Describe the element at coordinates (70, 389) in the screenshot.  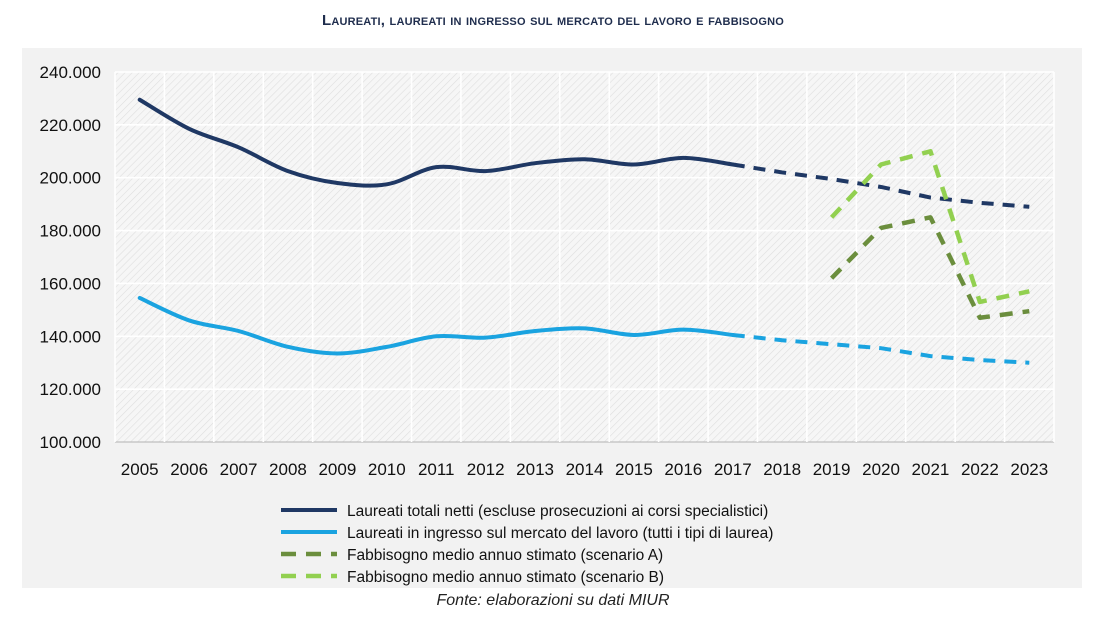
I see `y-tick-label: 120.000` at that location.